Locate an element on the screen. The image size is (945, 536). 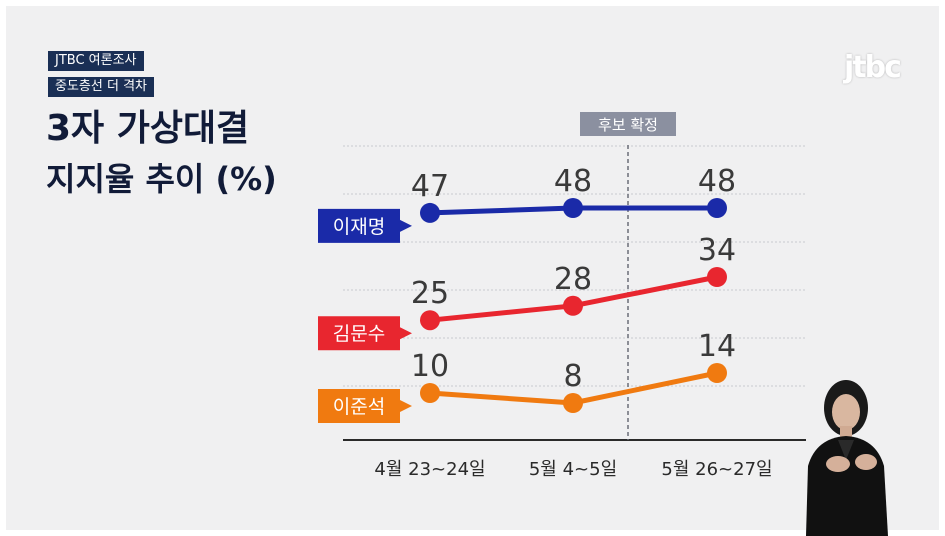
data-label-1-0: 25 is located at coordinates (430, 293).